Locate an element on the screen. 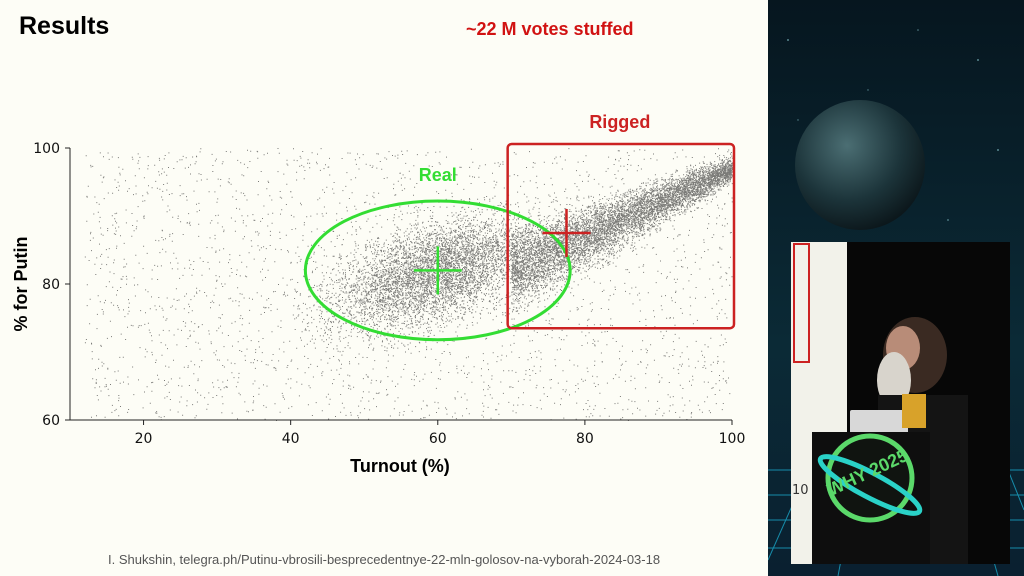 The height and width of the screenshot is (576, 1024). real-cluster-ellipse is located at coordinates (437, 270).